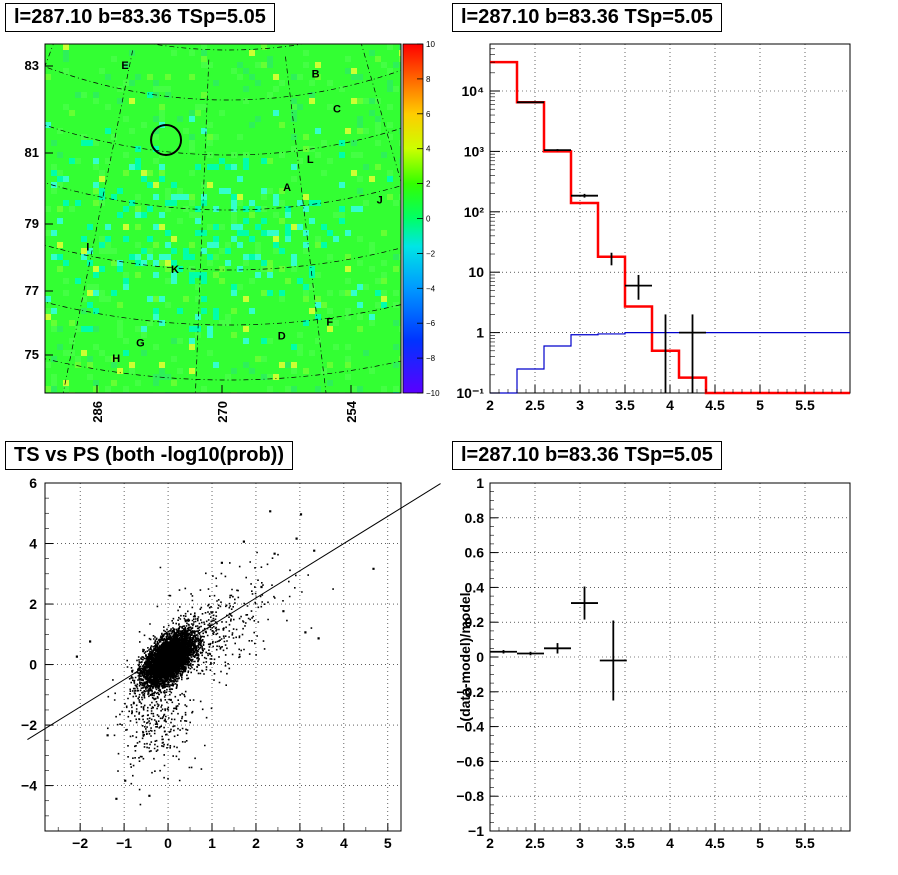 This screenshot has height=875, width=898. What do you see at coordinates (431, 358) in the screenshot?
I see `colorbar-tick-label: −8` at bounding box center [431, 358].